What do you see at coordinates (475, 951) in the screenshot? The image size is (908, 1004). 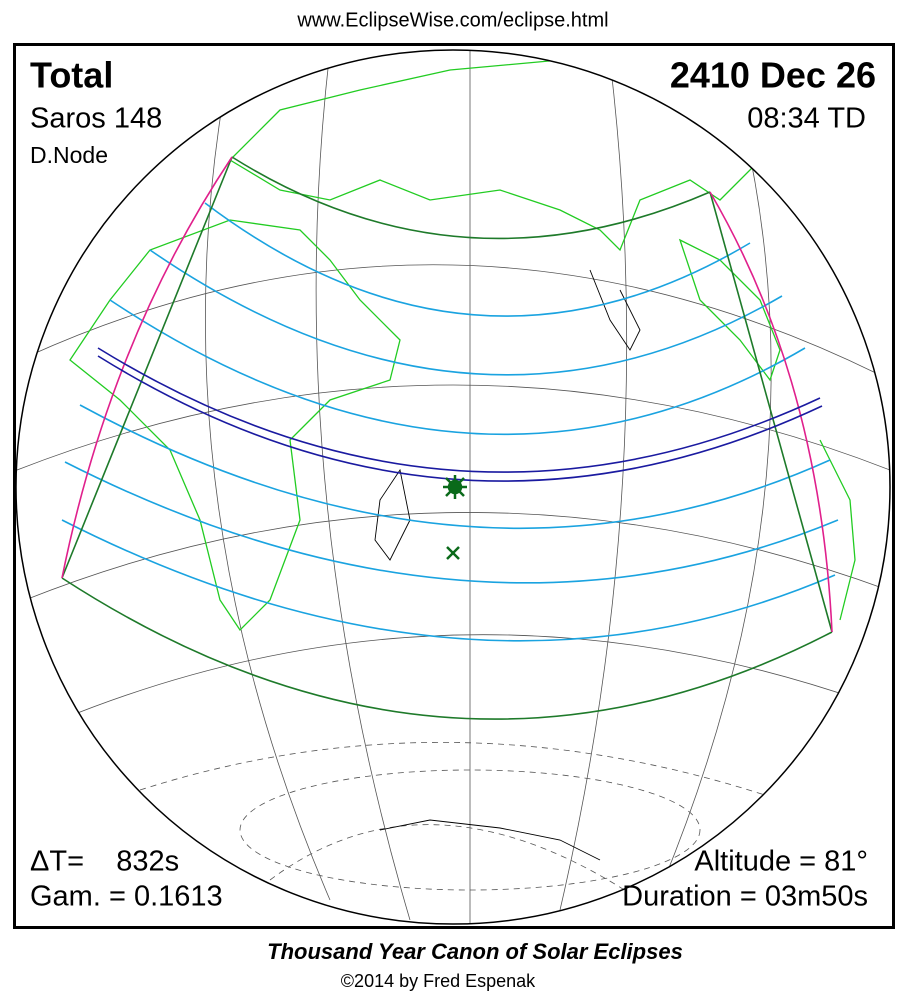 I see `canon-title: Thousand Year Canon of Solar Eclipses` at bounding box center [475, 951].